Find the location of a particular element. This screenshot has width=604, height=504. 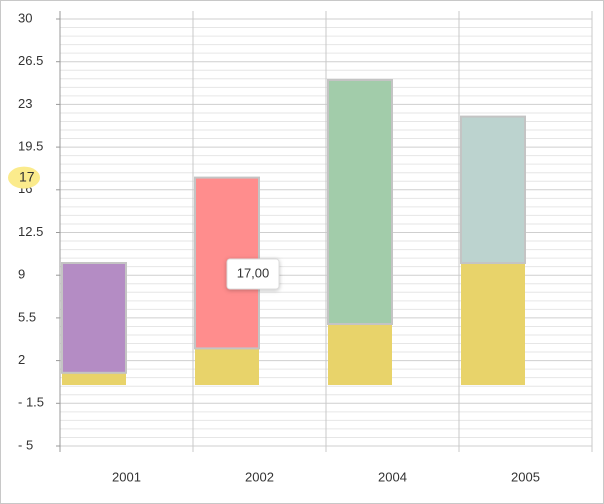

y-tick-label: 9 is located at coordinates (21, 274).